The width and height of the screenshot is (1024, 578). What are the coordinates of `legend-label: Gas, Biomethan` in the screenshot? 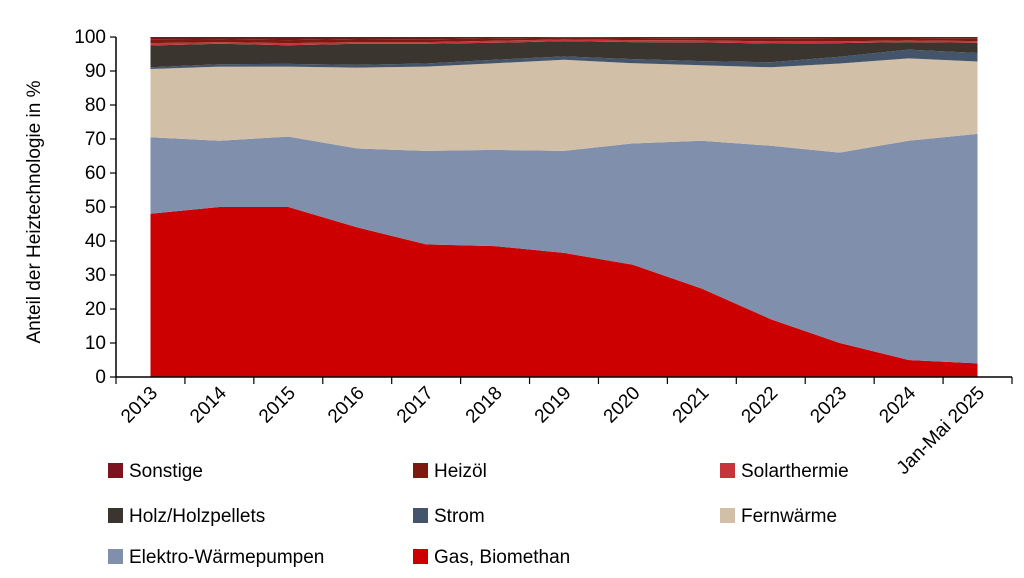 It's located at (502, 557).